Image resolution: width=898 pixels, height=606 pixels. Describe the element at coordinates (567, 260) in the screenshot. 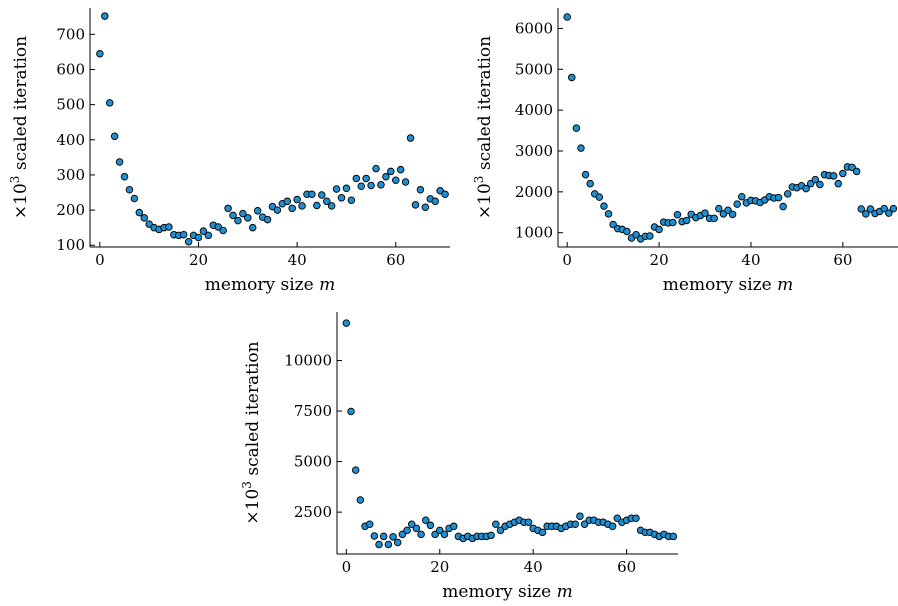

I see `x-tick-label: 0` at that location.